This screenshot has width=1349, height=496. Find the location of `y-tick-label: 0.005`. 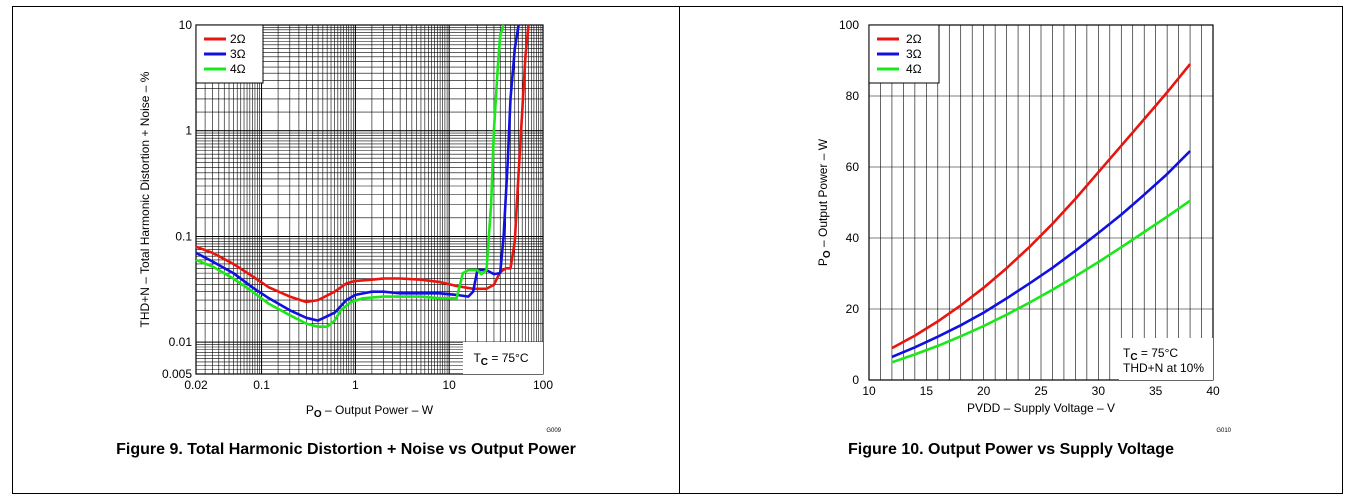

y-tick-label: 0.005 is located at coordinates (177, 374).